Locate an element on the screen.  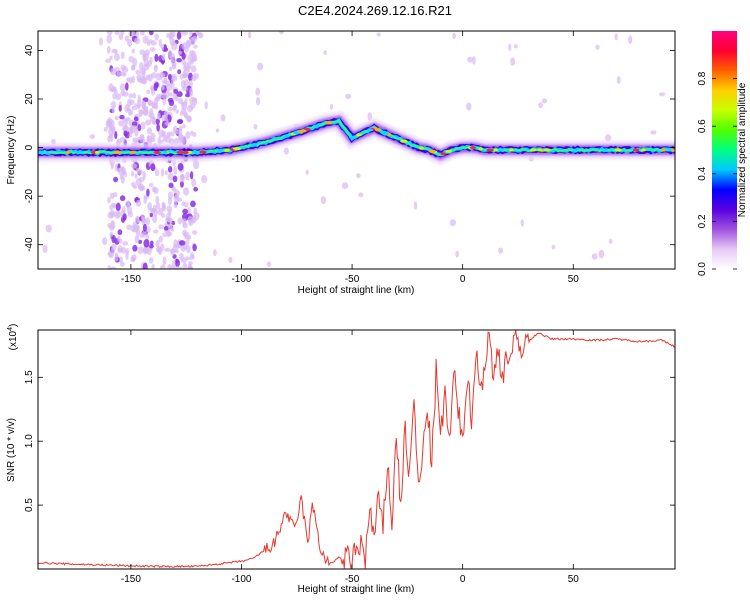
snr-x-label: Height of straight line (km) is located at coordinates (356, 589).